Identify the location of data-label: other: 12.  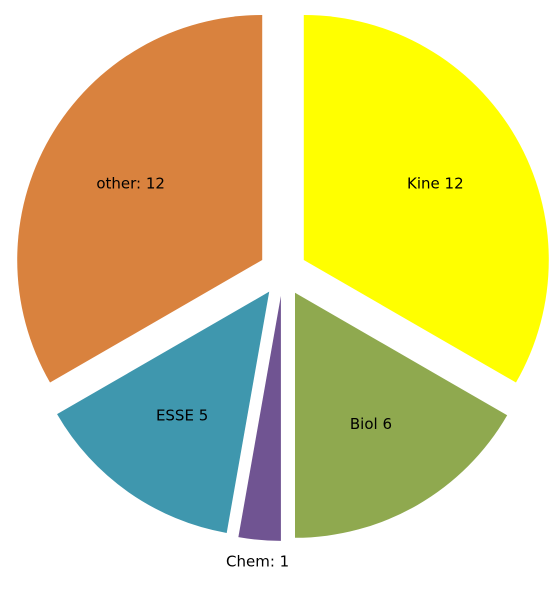
(130, 184).